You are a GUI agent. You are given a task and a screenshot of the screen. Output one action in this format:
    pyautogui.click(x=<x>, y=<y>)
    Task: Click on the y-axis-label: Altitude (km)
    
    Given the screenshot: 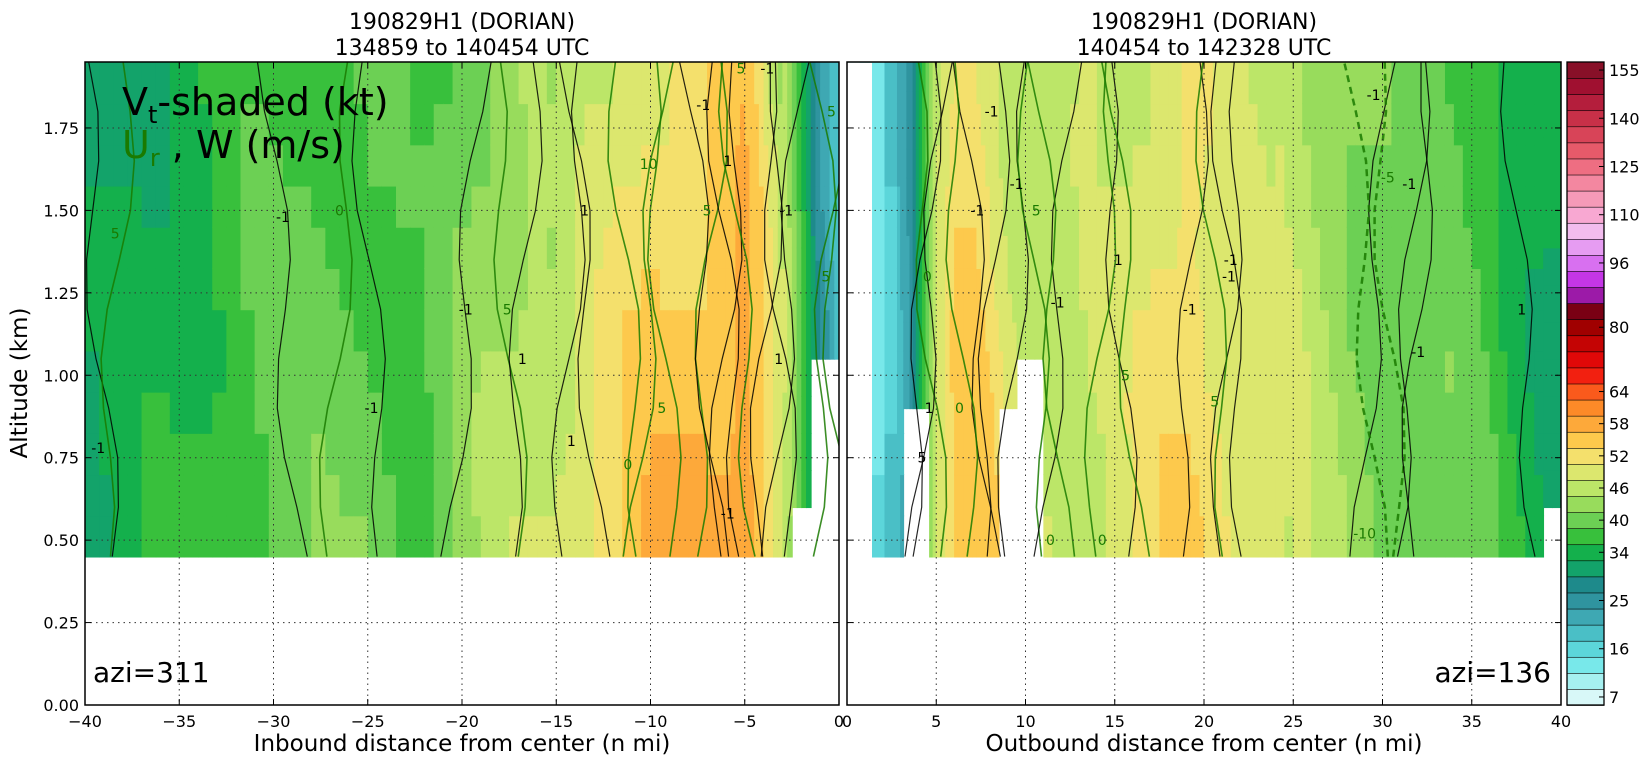 What is the action you would take?
    pyautogui.click(x=20, y=383)
    